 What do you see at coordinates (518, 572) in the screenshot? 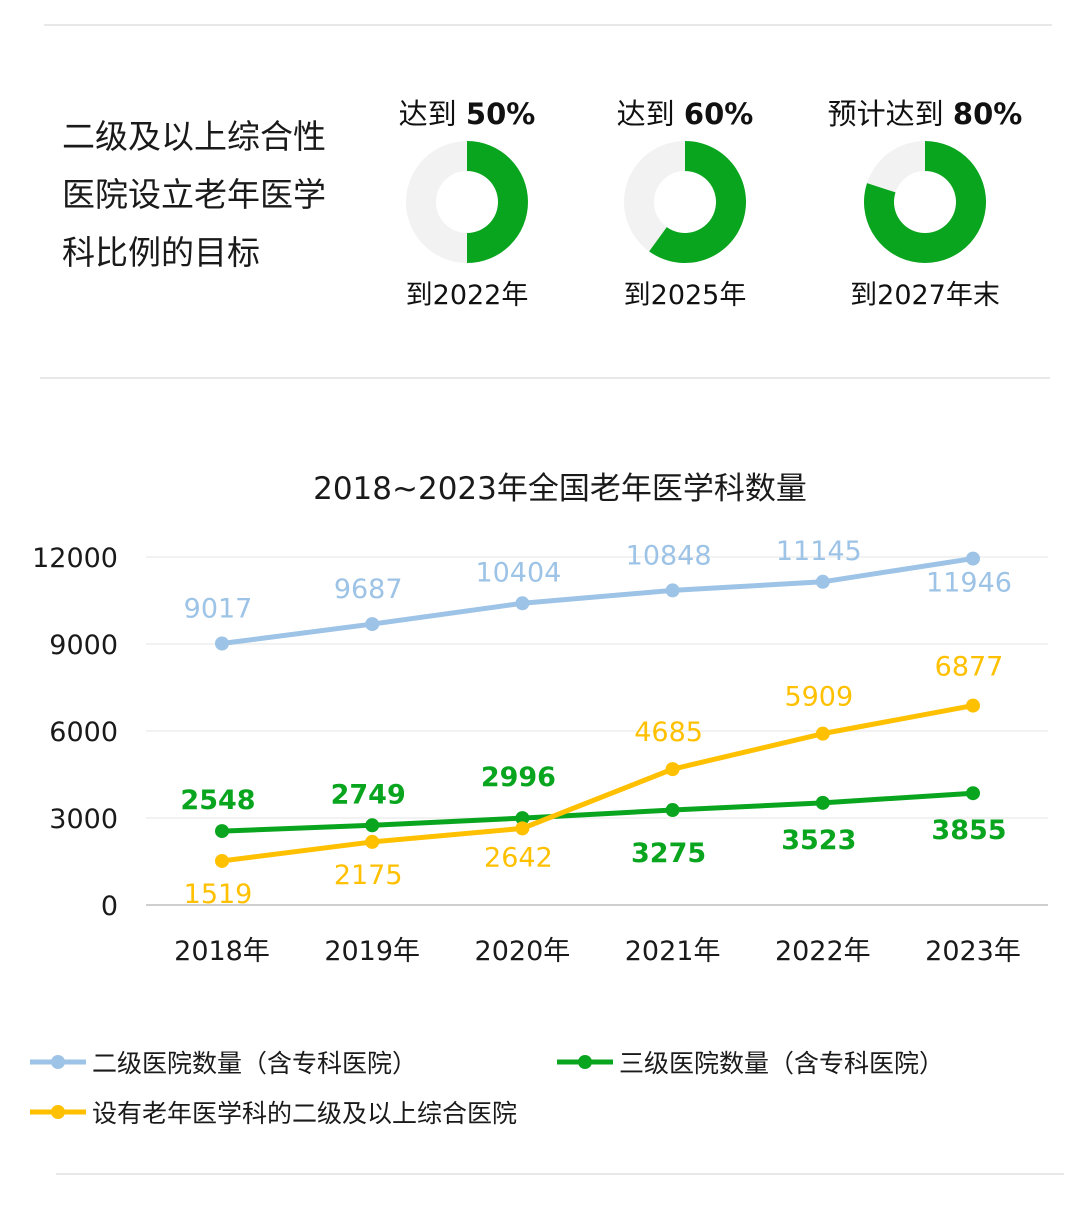
I see `data-label: 10404` at bounding box center [518, 572].